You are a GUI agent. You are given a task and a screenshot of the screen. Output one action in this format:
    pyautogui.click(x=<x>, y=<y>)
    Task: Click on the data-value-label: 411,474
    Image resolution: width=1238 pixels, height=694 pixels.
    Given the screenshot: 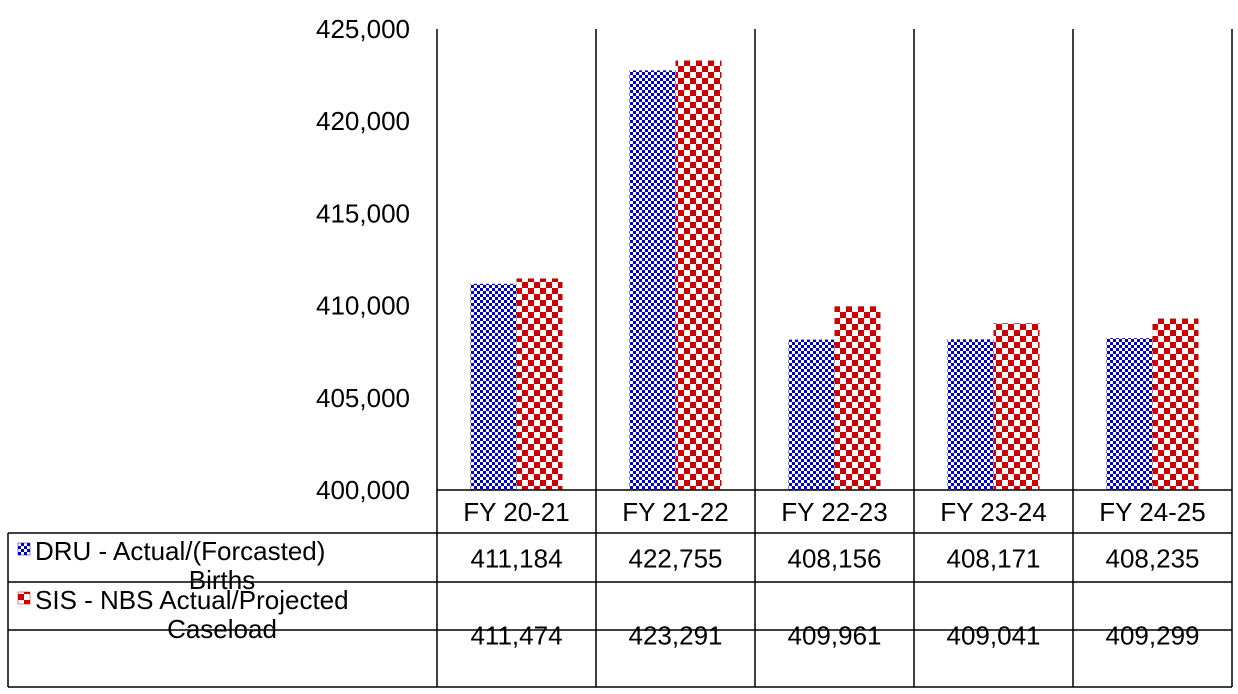 What is the action you would take?
    pyautogui.click(x=516, y=636)
    